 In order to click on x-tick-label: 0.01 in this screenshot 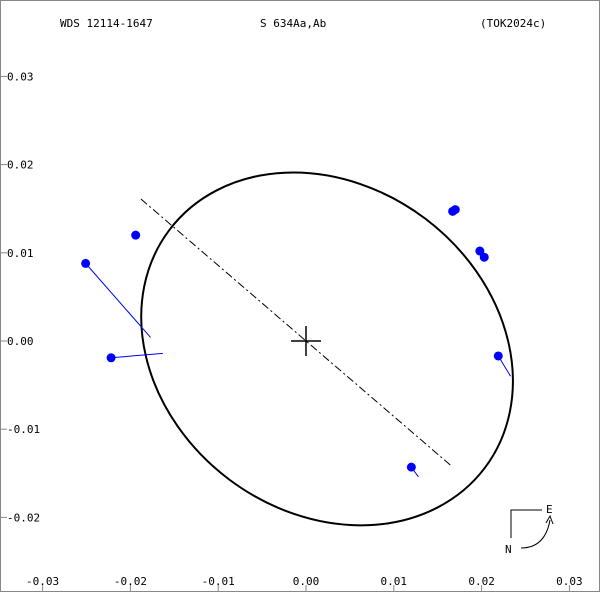, I will do `click(394, 581)`.